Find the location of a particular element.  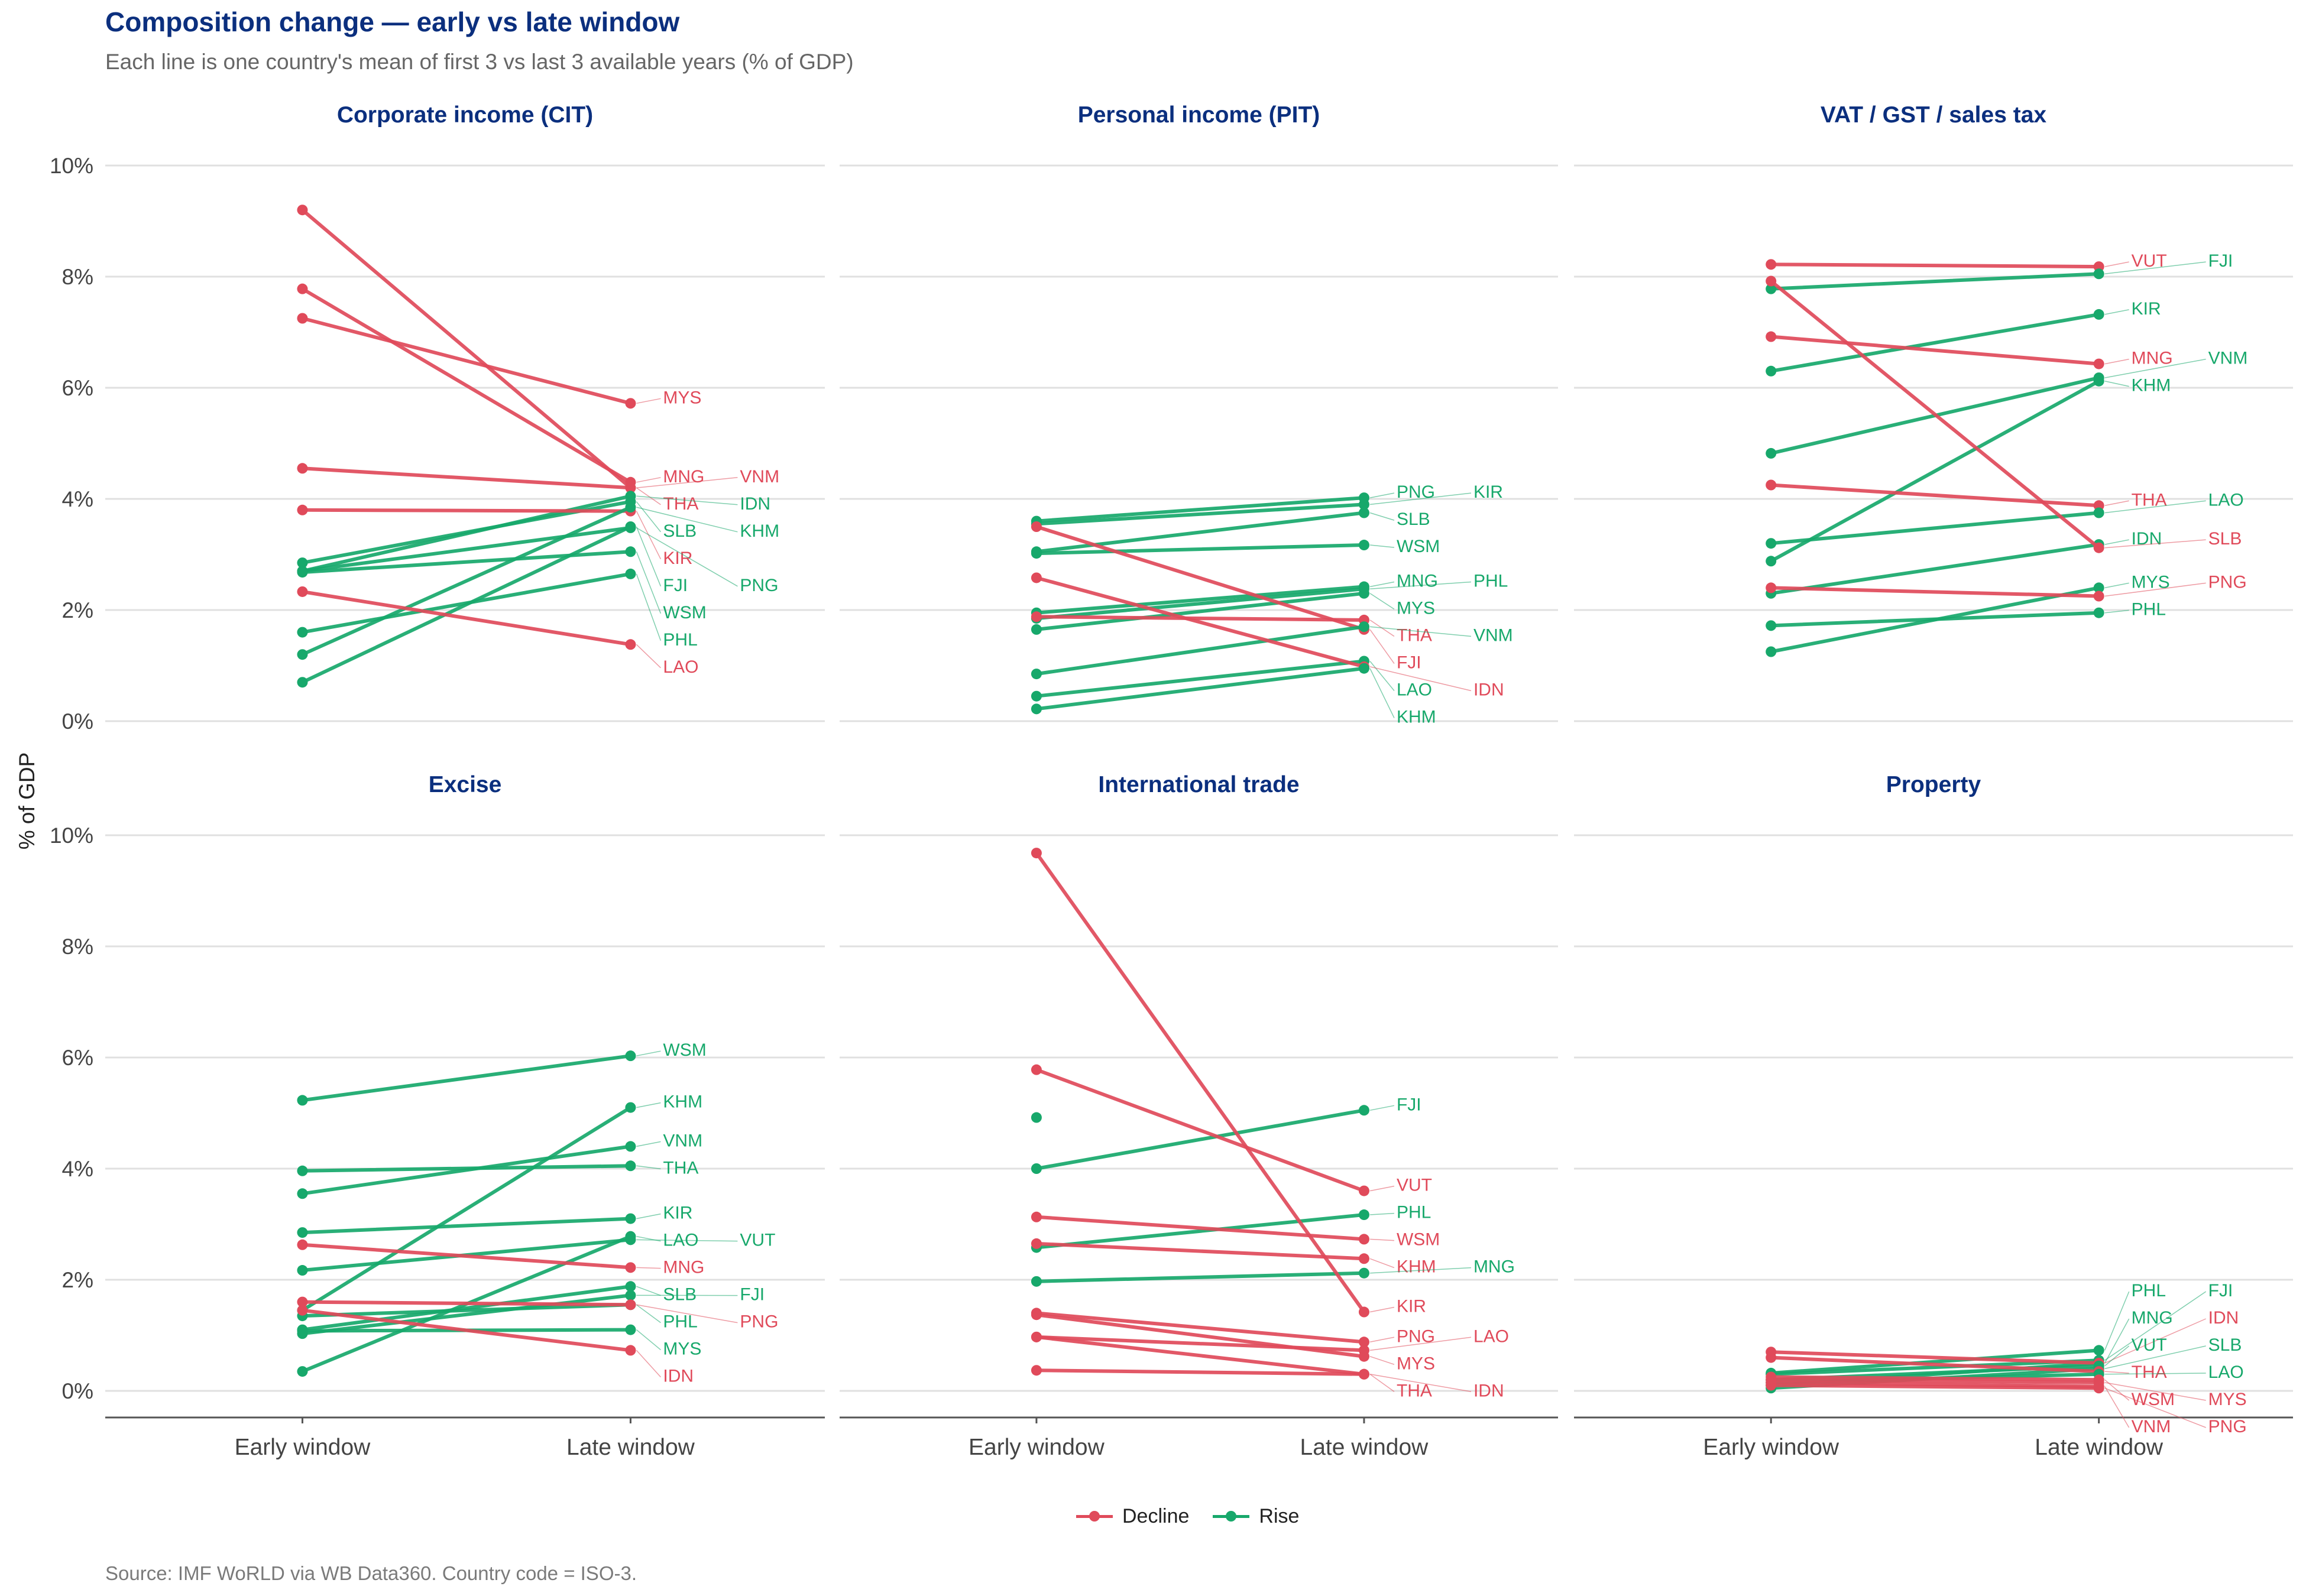

y-tick-label: 2% is located at coordinates (77, 610).